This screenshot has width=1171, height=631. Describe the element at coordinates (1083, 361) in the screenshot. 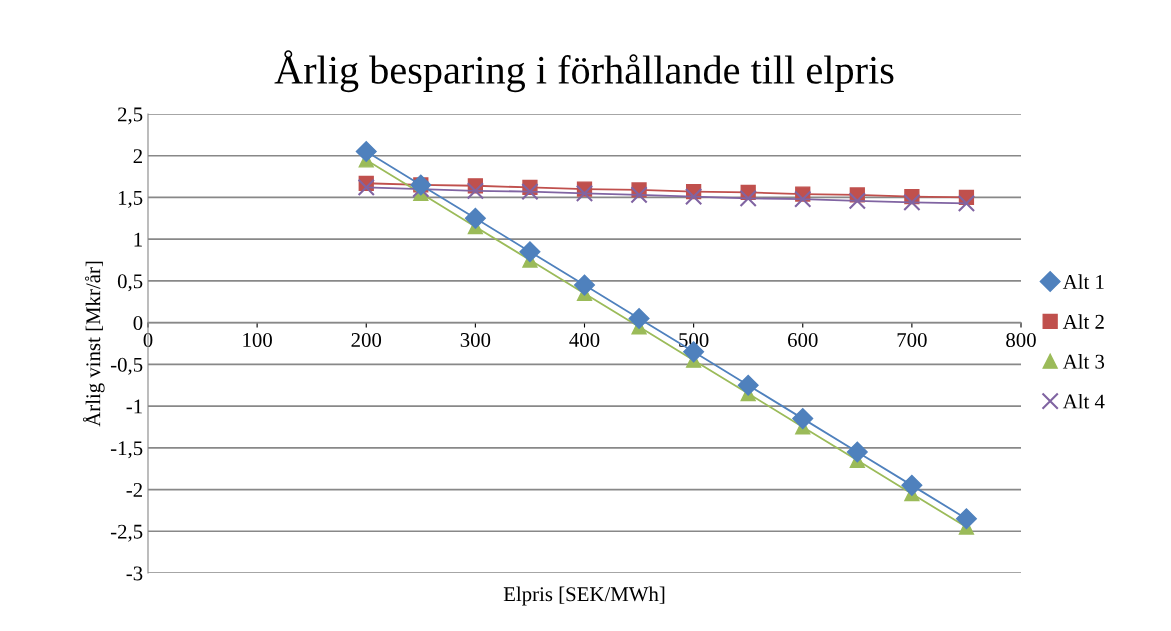

I see `legend-label: Alt 3` at that location.